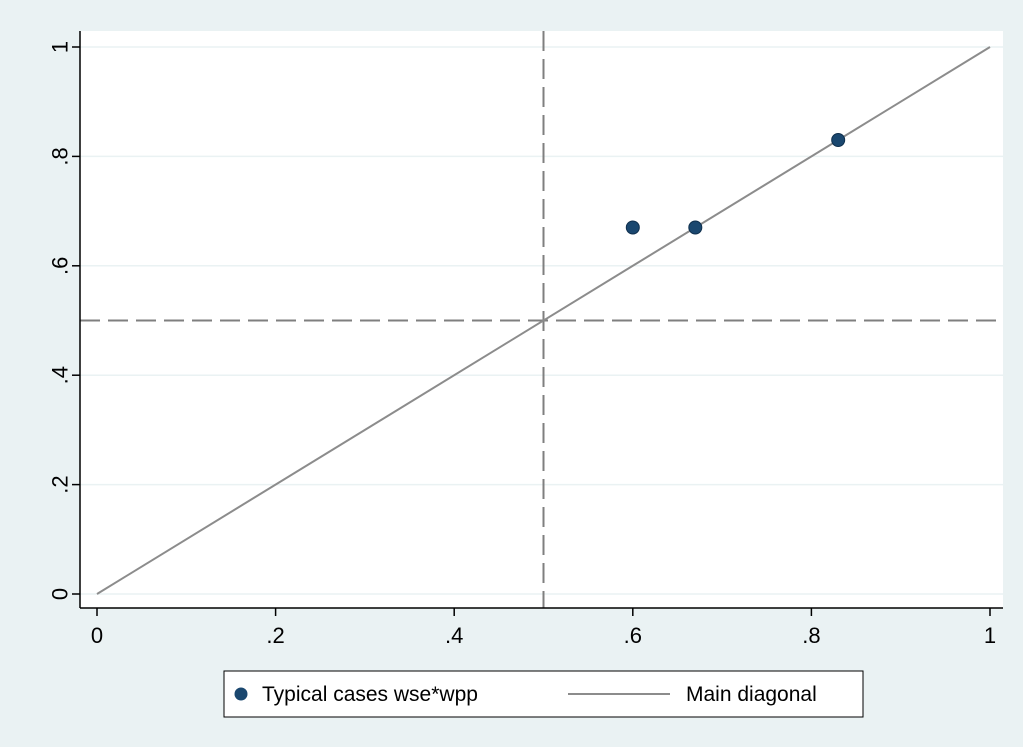  What do you see at coordinates (60, 266) in the screenshot?
I see `y-tick-label-3: .6` at bounding box center [60, 266].